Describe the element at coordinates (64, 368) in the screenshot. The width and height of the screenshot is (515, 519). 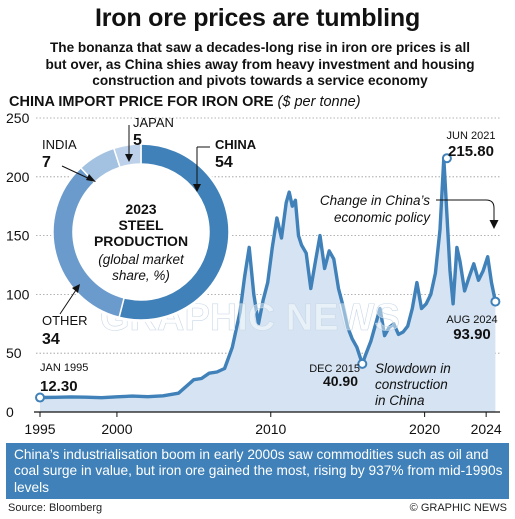
I see `annotation-label: JAN 1995` at that location.